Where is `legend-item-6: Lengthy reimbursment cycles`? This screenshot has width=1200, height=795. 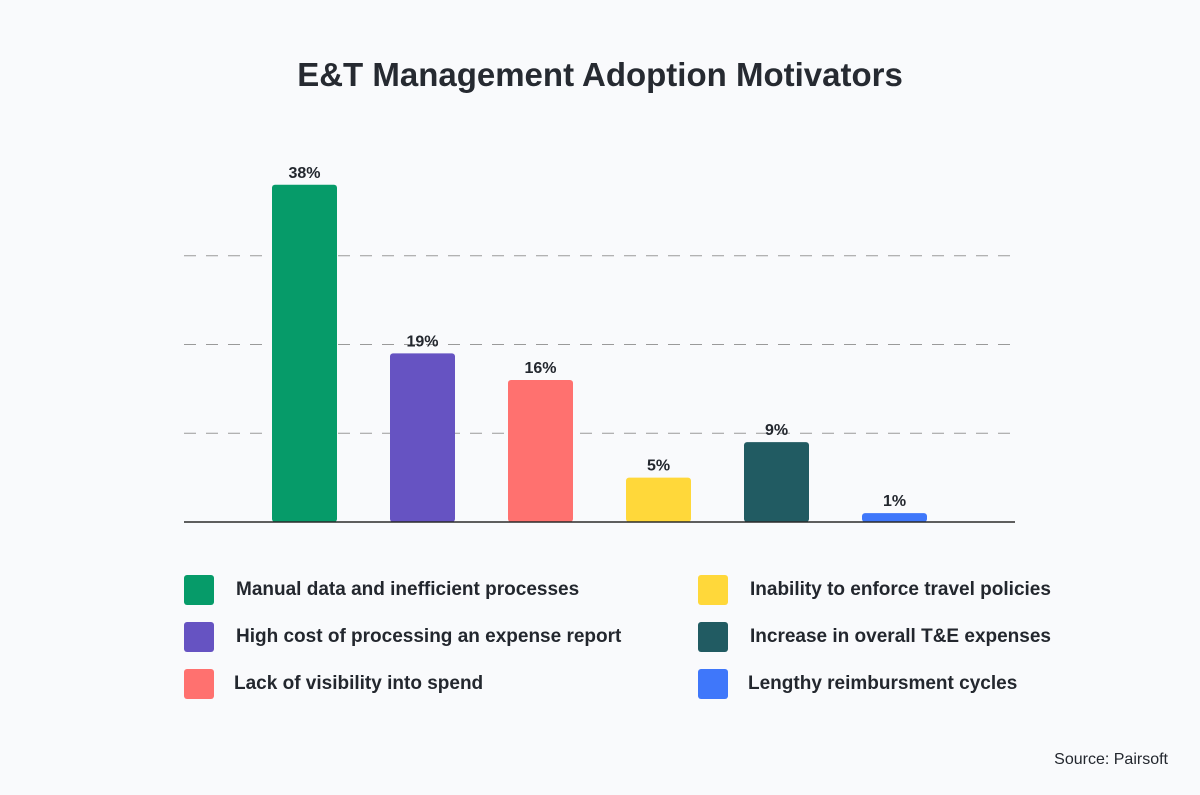 legend-item-6: Lengthy reimbursment cycles is located at coordinates (857, 684).